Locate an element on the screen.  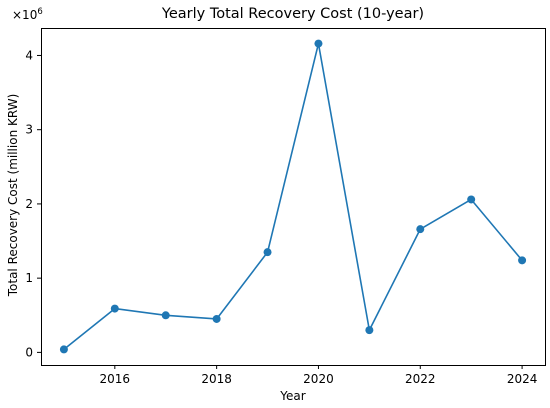
x-tick-label: 2018 is located at coordinates (216, 379).